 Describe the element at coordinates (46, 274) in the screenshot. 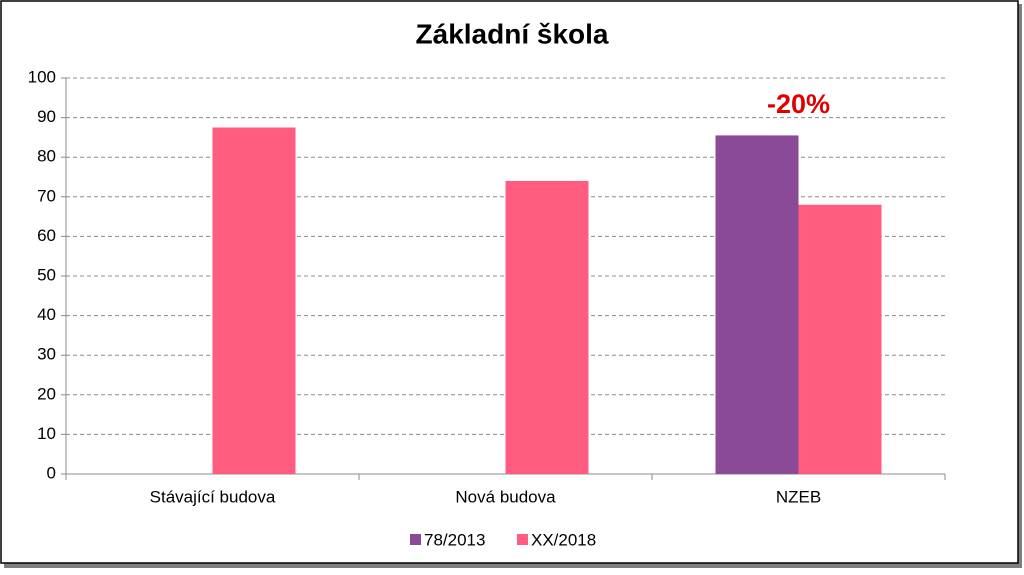

I see `y-tick-label: 50` at that location.